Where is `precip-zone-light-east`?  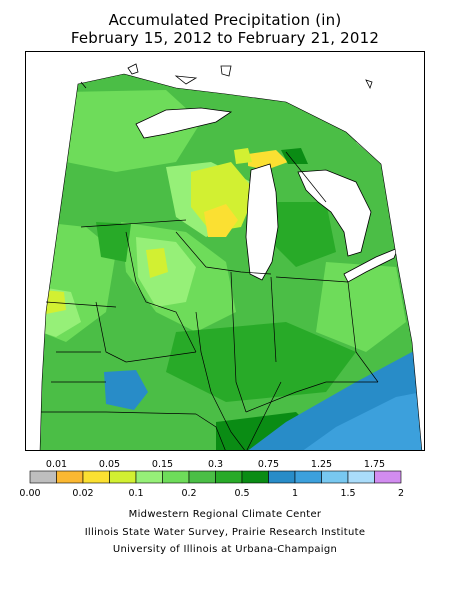
precip-zone-light-east is located at coordinates (361, 307).